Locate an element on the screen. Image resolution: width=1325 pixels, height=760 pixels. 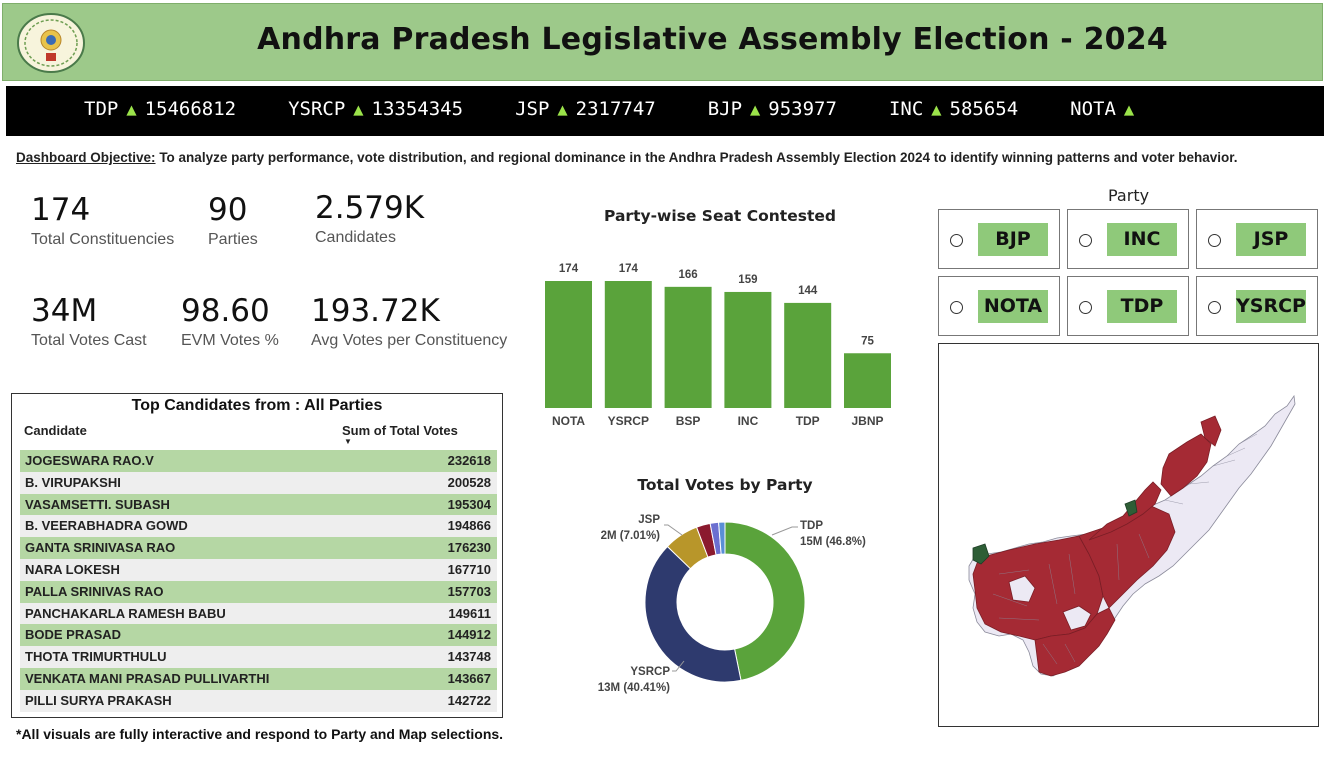
bar-nota is located at coordinates (568, 344).